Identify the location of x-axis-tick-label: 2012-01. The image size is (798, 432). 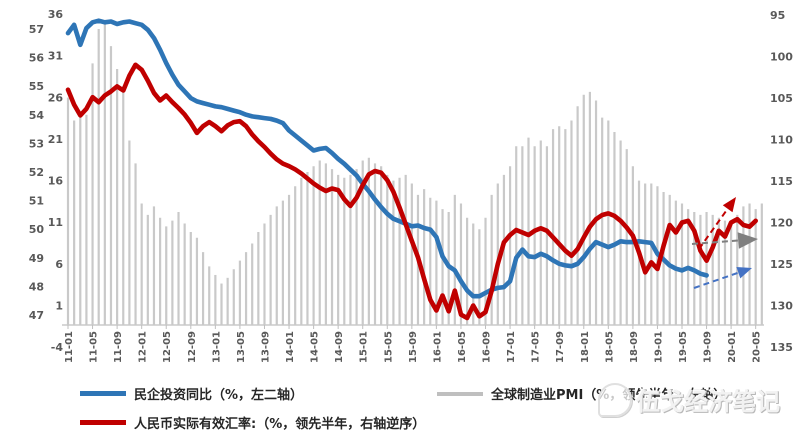
(143, 346).